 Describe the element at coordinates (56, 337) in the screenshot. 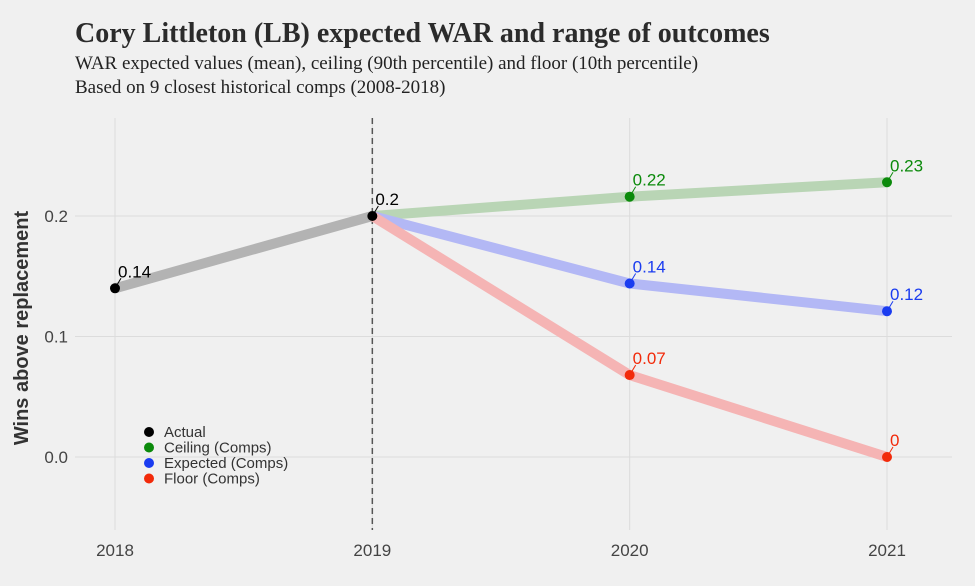

I see `y-tick-label: 0.1` at that location.